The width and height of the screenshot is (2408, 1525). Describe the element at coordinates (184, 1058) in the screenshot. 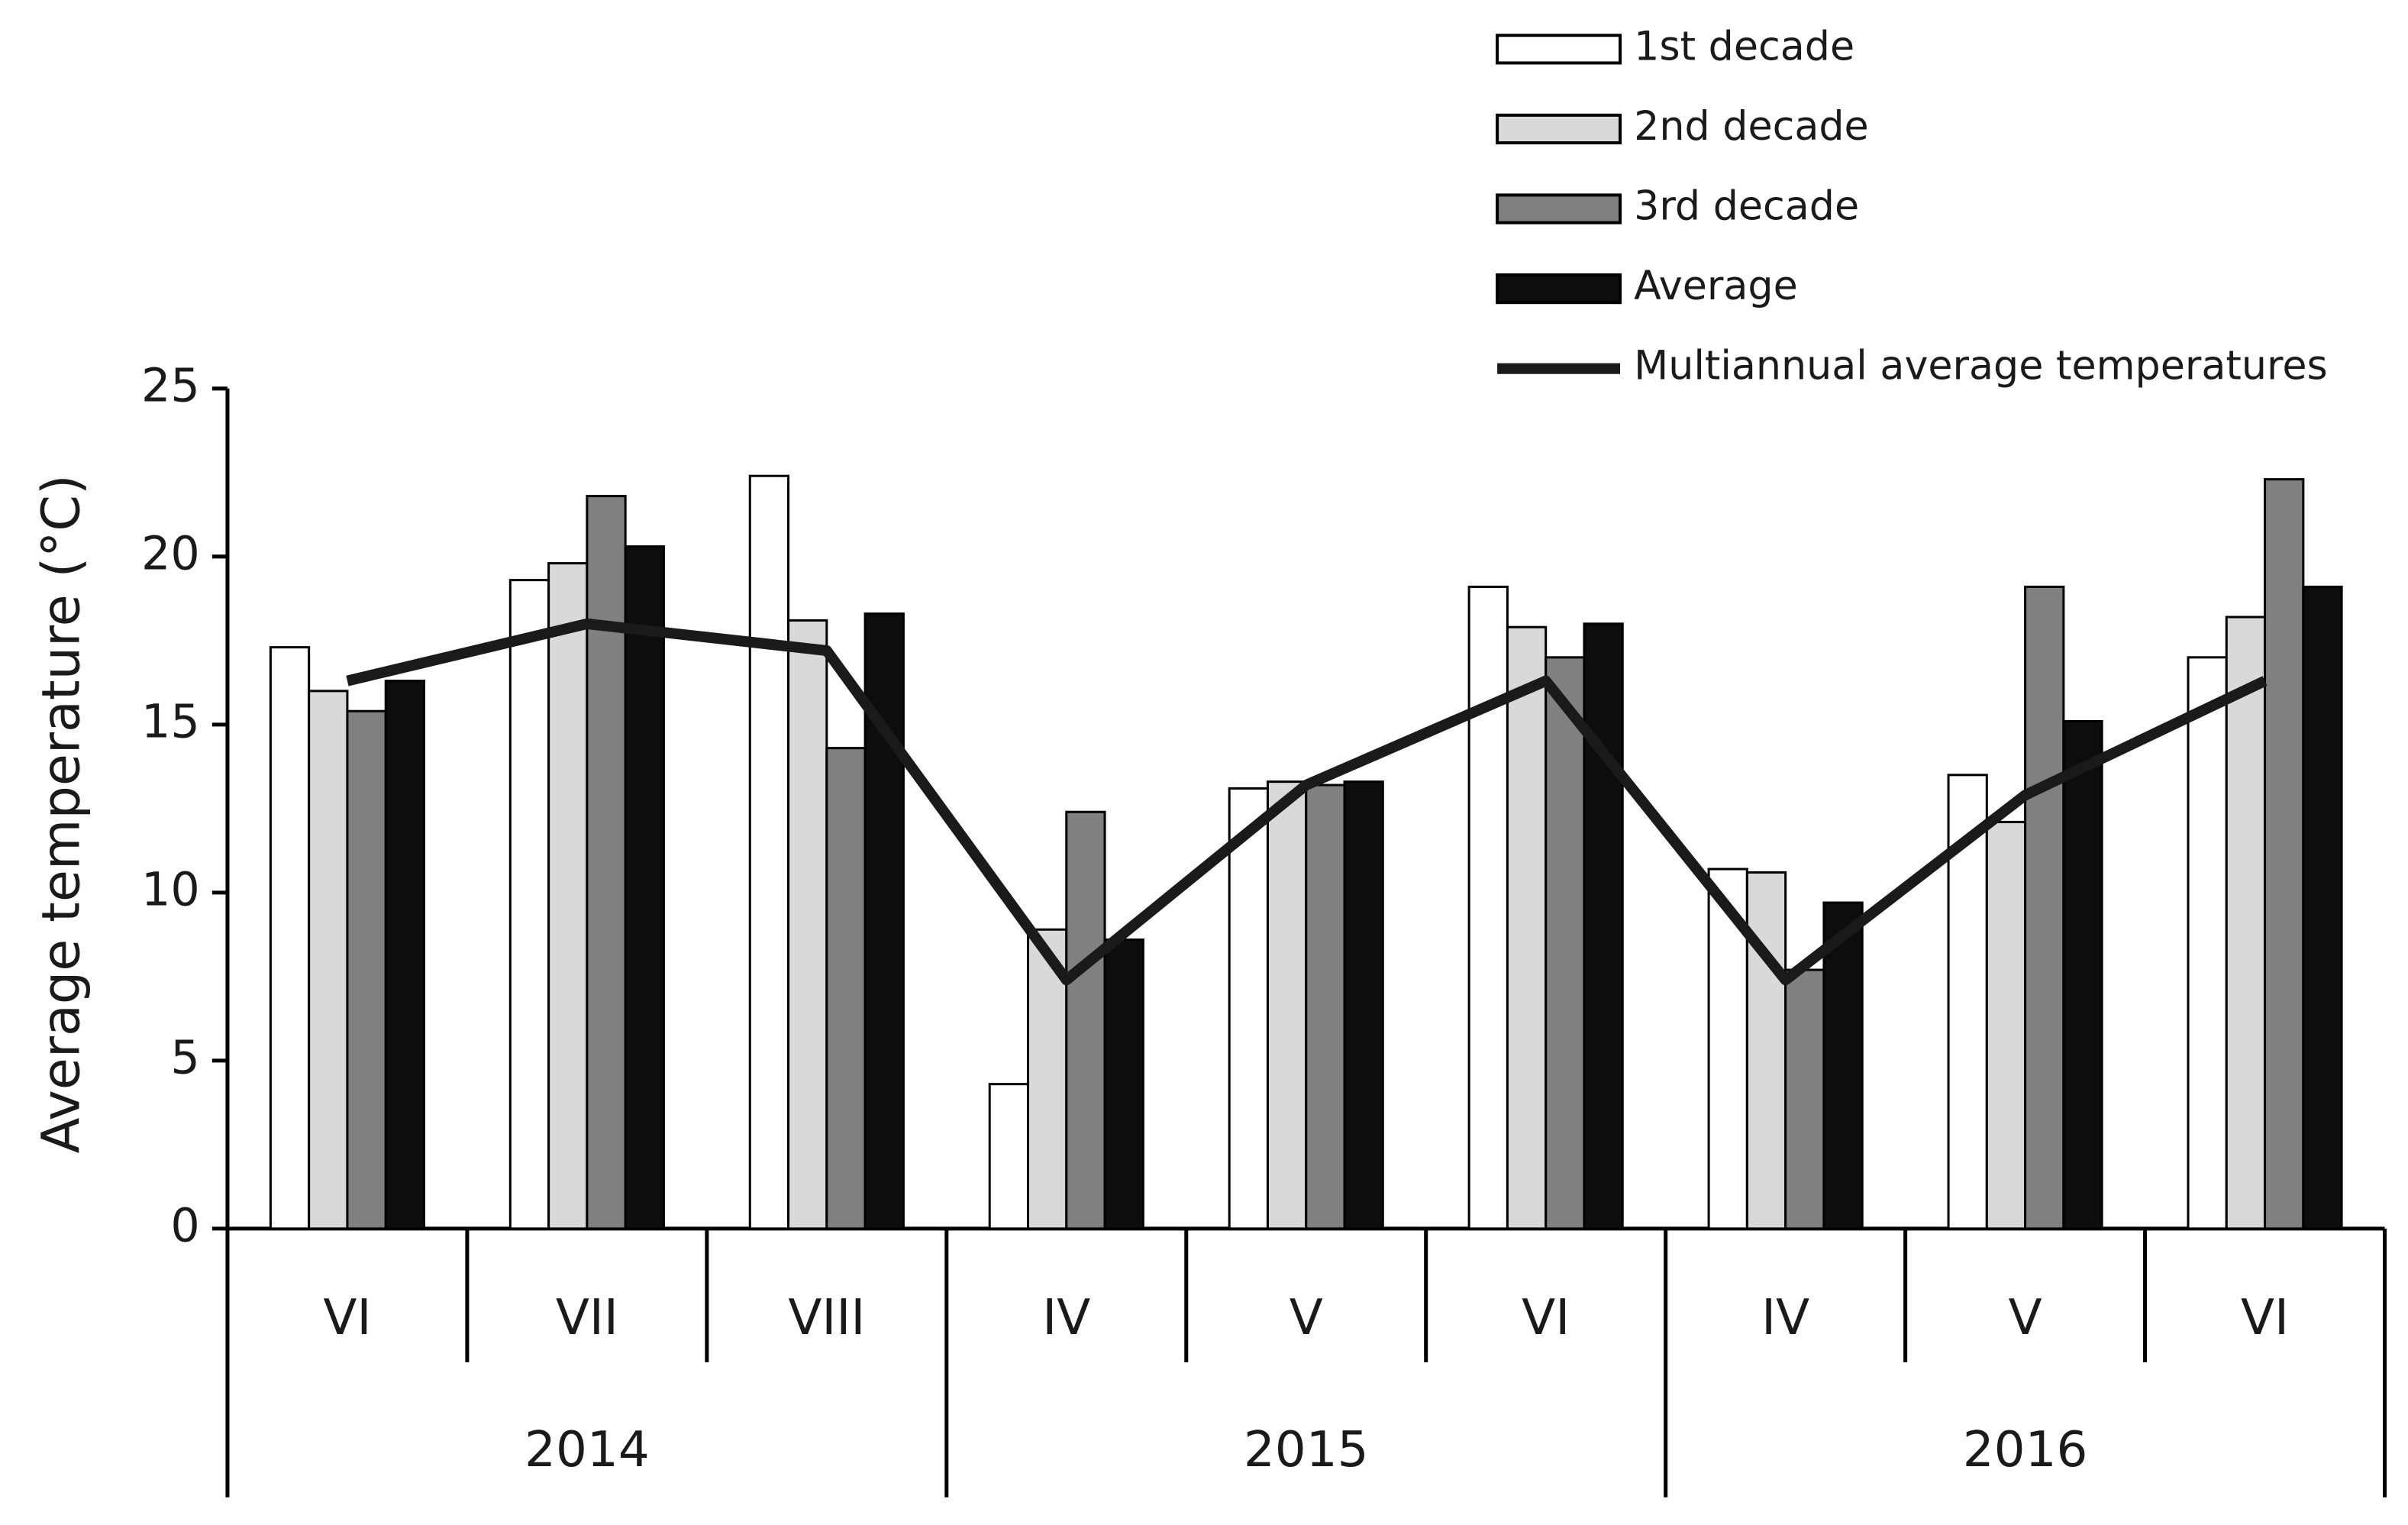

I see `y-tick-label: 5` at that location.